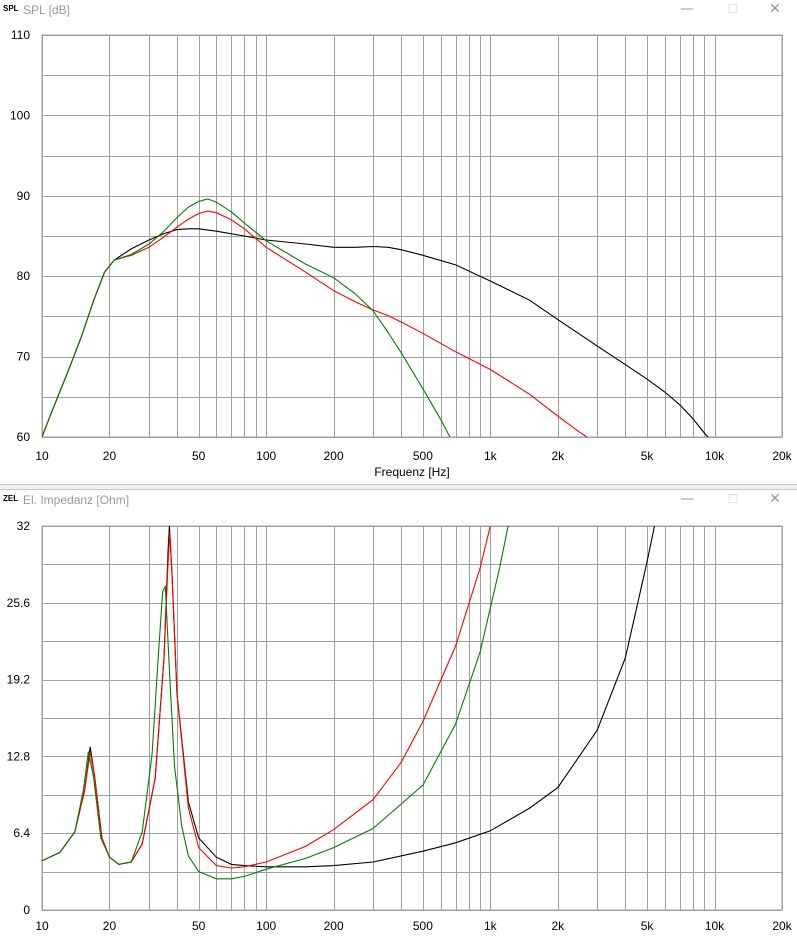 This screenshot has width=797, height=938. What do you see at coordinates (24, 526) in the screenshot?
I see `impedance-y-tick-label: 32` at bounding box center [24, 526].